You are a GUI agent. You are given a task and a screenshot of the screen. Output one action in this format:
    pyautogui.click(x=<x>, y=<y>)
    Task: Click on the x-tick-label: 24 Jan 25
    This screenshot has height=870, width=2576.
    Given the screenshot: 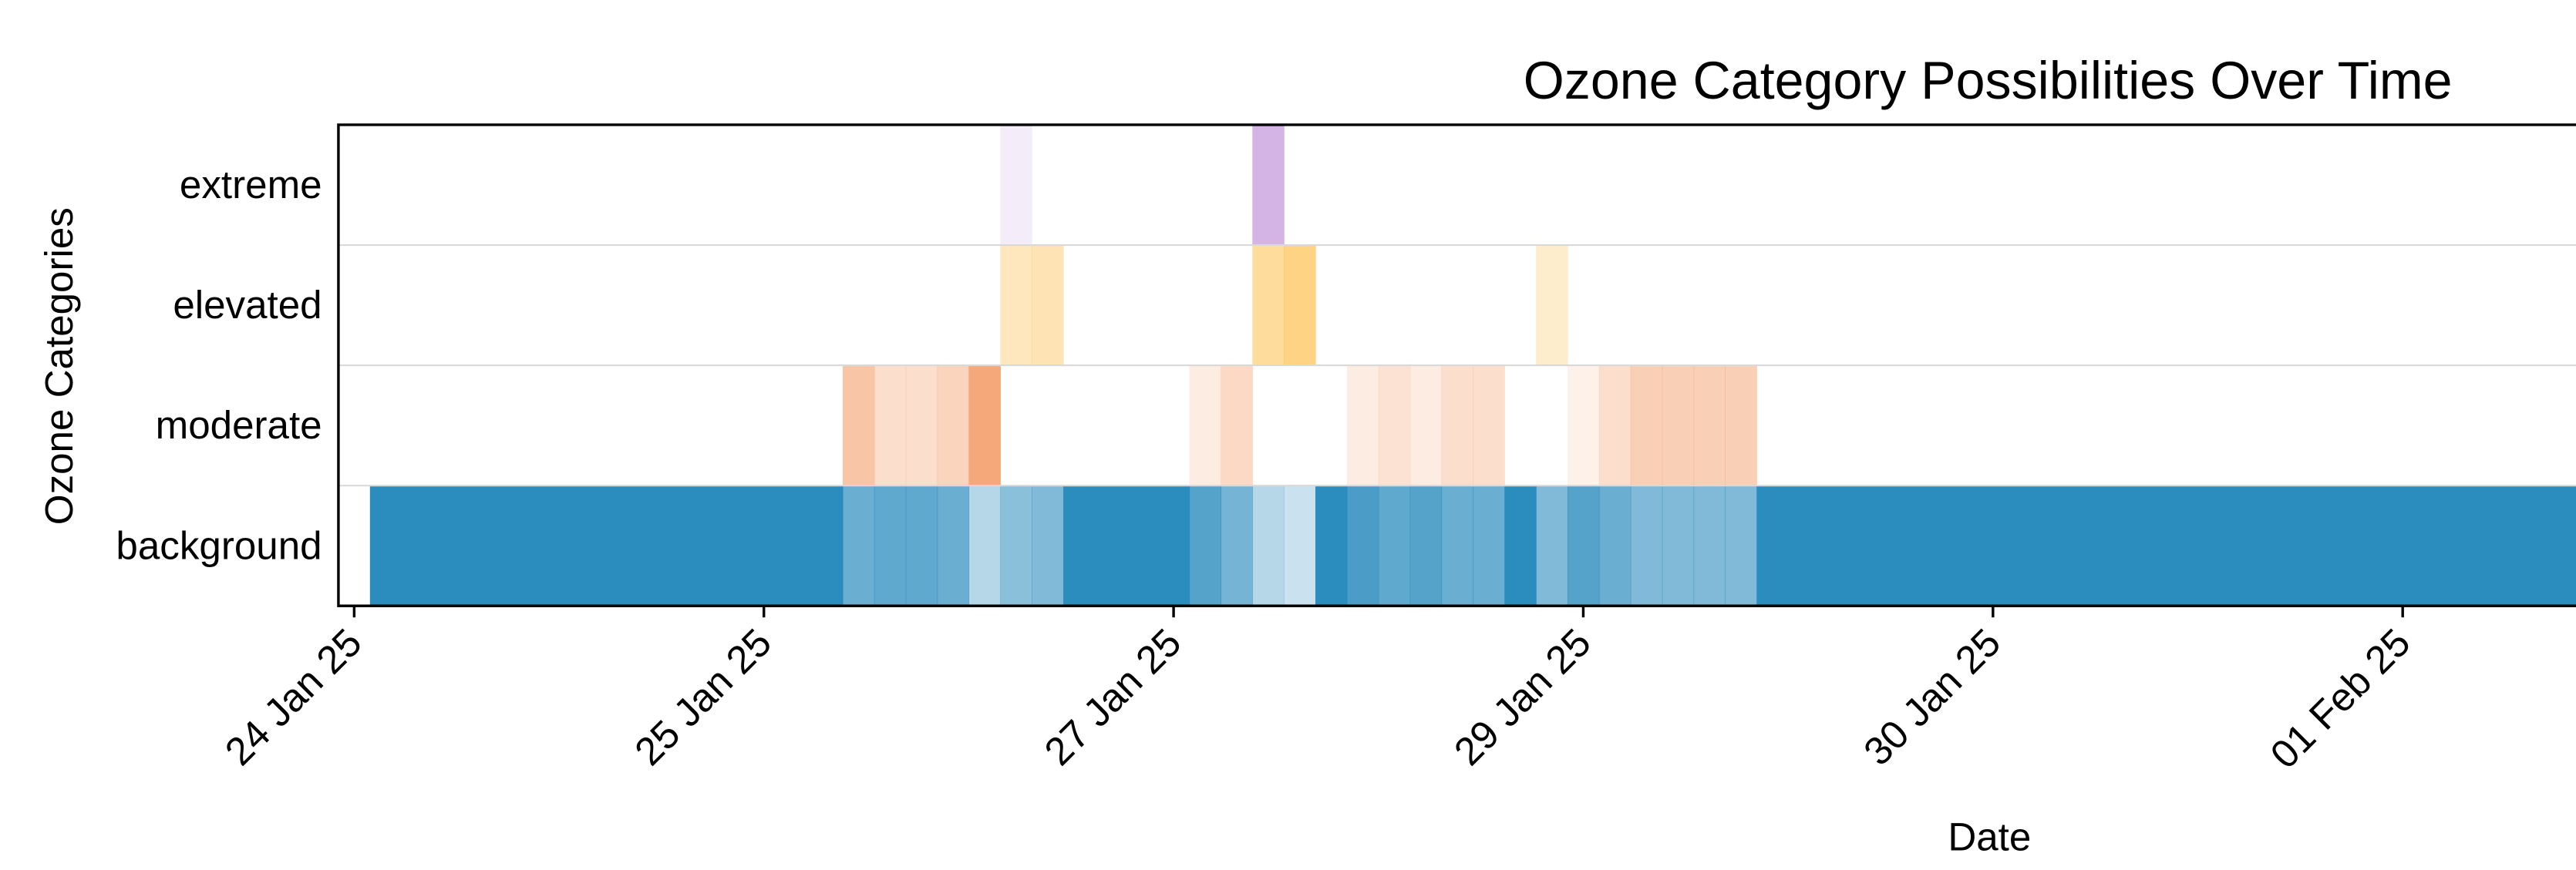 What is the action you would take?
    pyautogui.click(x=293, y=697)
    